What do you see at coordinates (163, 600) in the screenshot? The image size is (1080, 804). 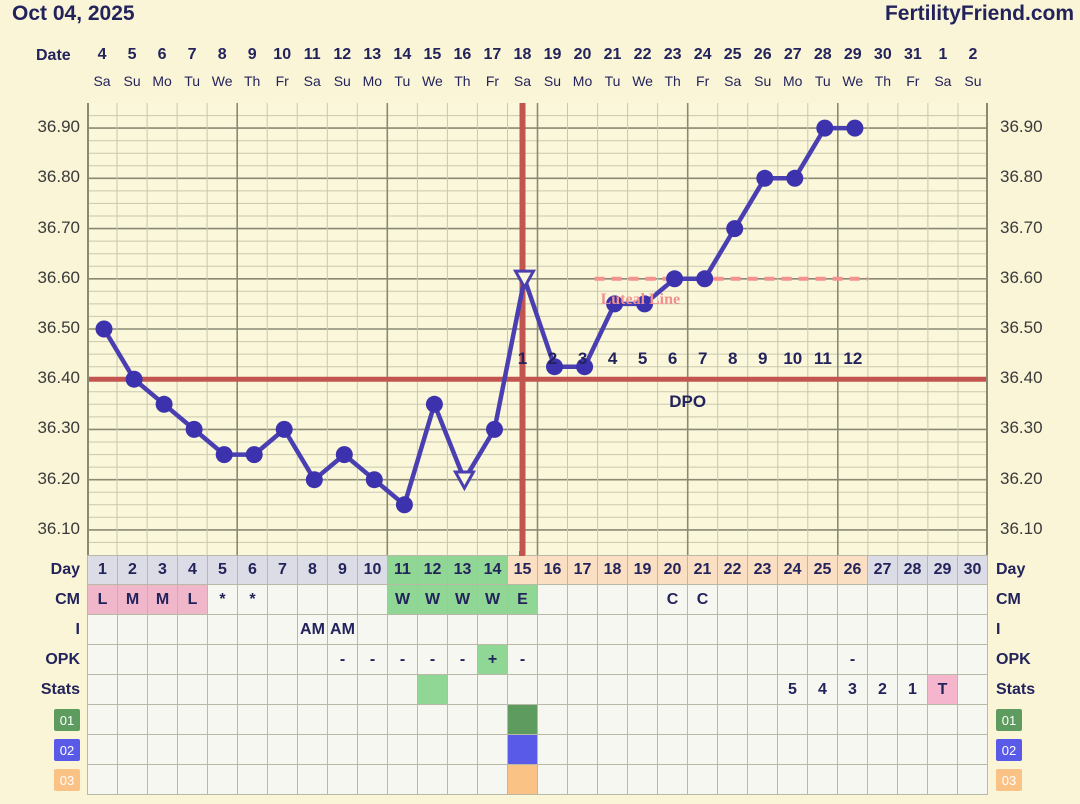 I see `cell-cm-day3: M` at bounding box center [163, 600].